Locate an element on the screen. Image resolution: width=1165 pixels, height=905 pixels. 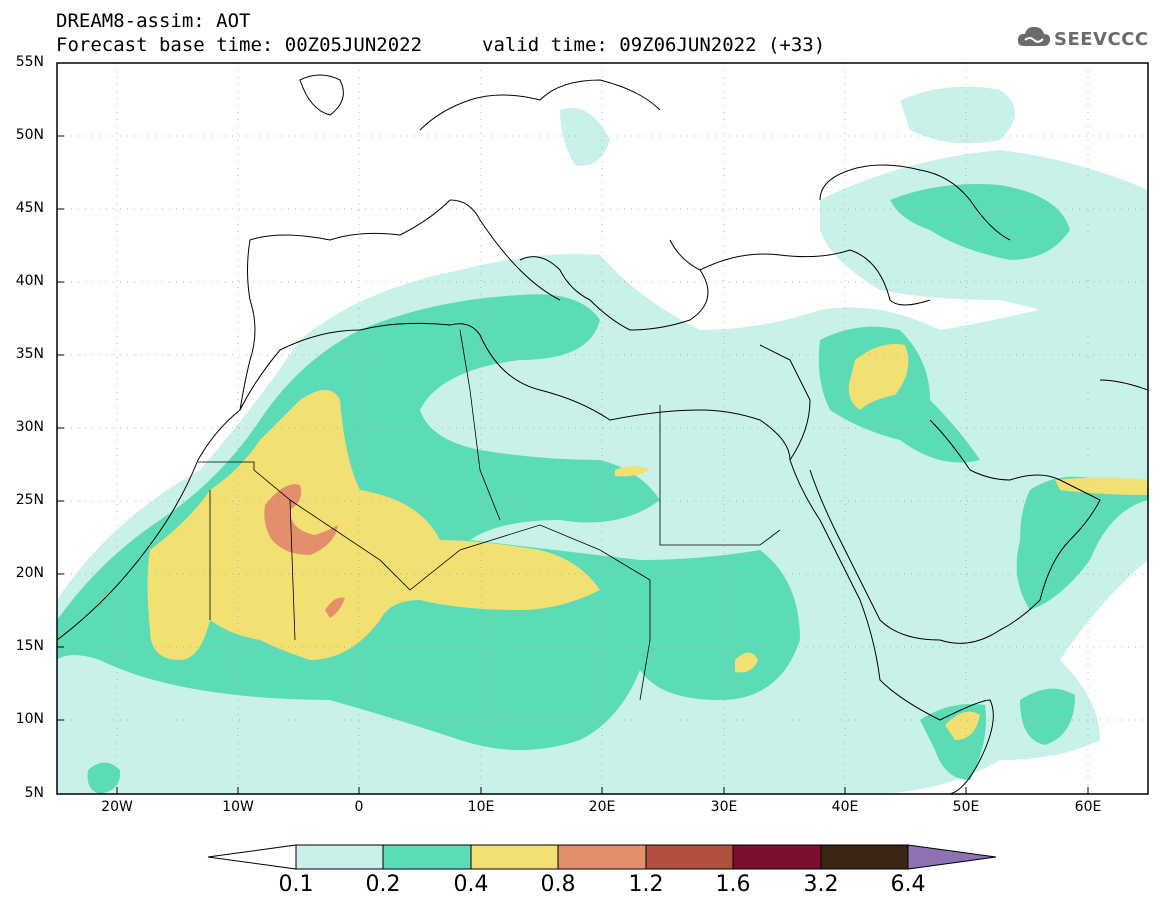
colorbar is located at coordinates (602, 857).